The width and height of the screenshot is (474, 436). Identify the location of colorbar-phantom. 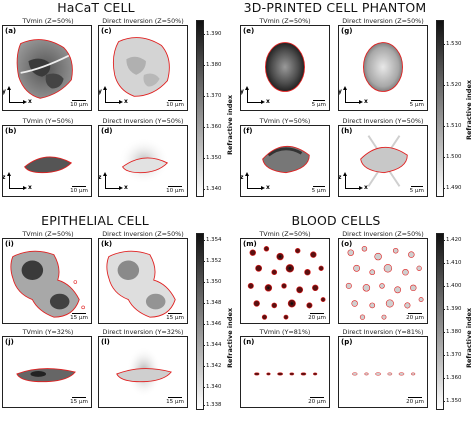
(440, 108).